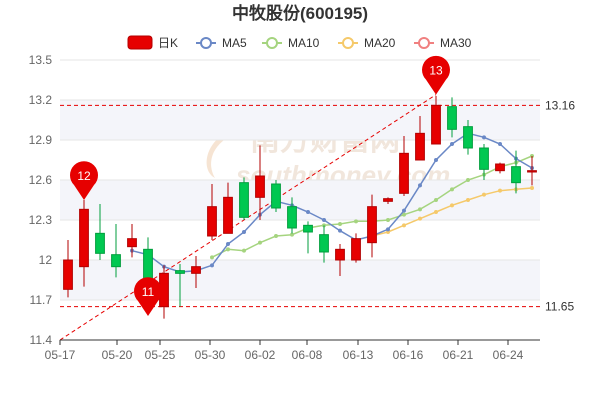  What do you see at coordinates (300, 120) in the screenshot?
I see `band` at bounding box center [300, 120].